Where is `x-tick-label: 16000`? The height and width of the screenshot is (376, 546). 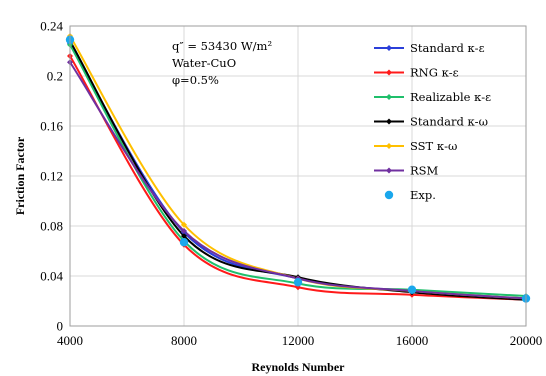 x-tick-label: 16000 is located at coordinates (412, 340).